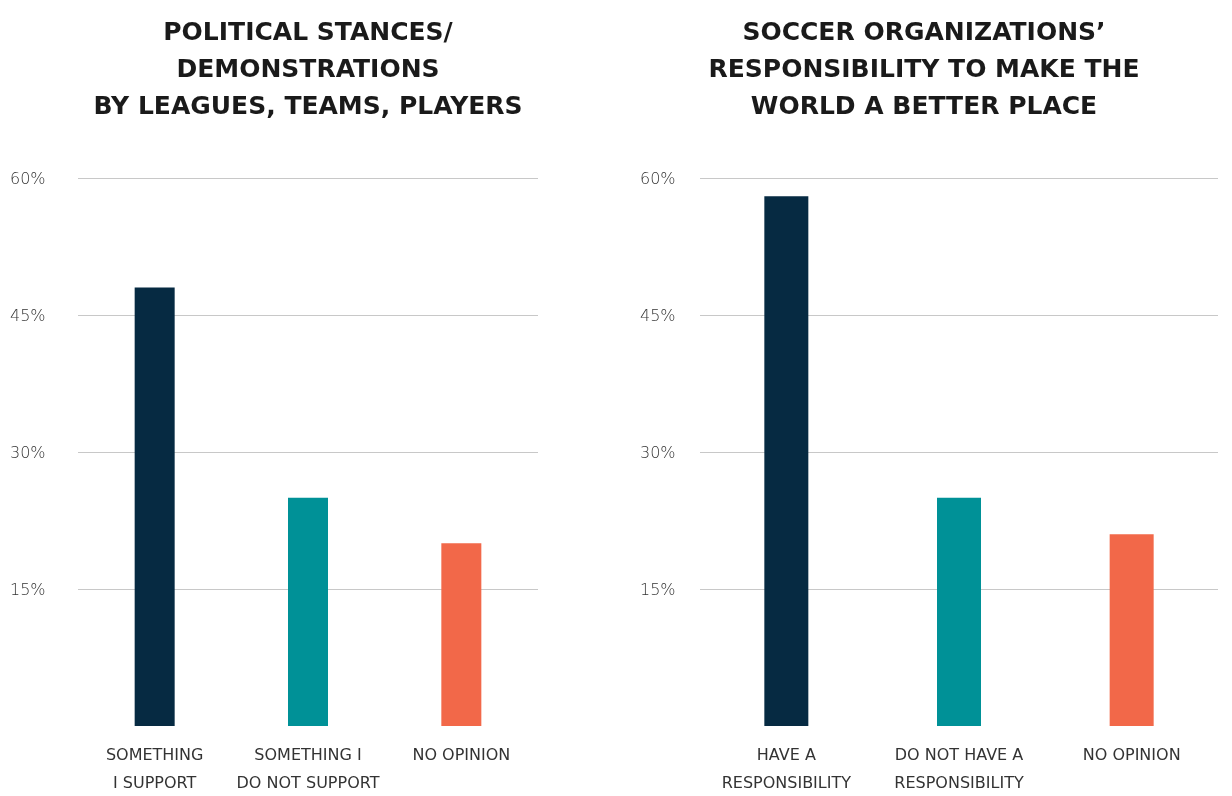 The height and width of the screenshot is (796, 1232). I want to click on x-tick-label: SOMETHING I SUPPORT, so click(154, 768).